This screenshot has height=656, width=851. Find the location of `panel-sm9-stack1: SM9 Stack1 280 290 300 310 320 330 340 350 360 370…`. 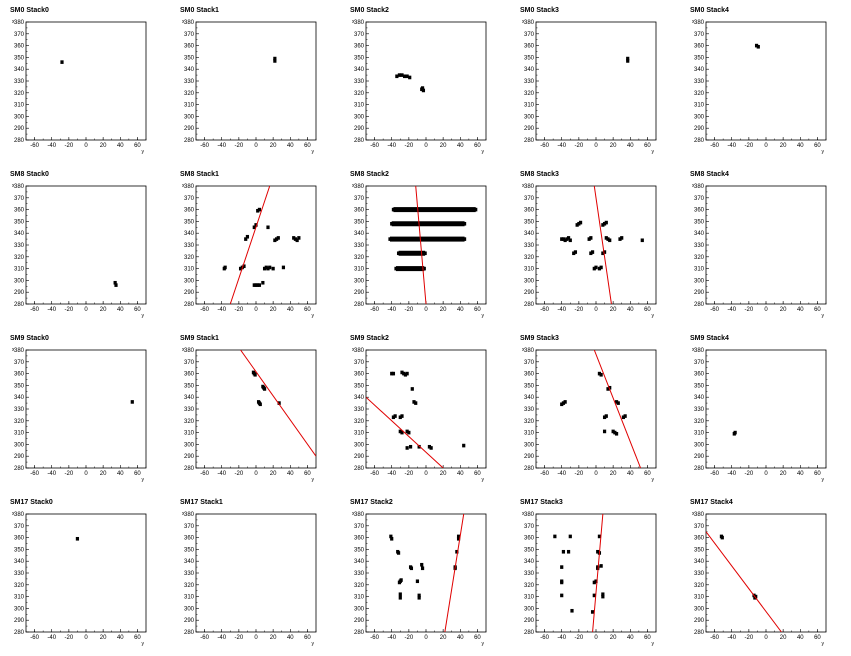

panel-sm9-stack1: SM9 Stack1 280 290 300 310 320 330 340 350 360 370… is located at coordinates (248, 409).